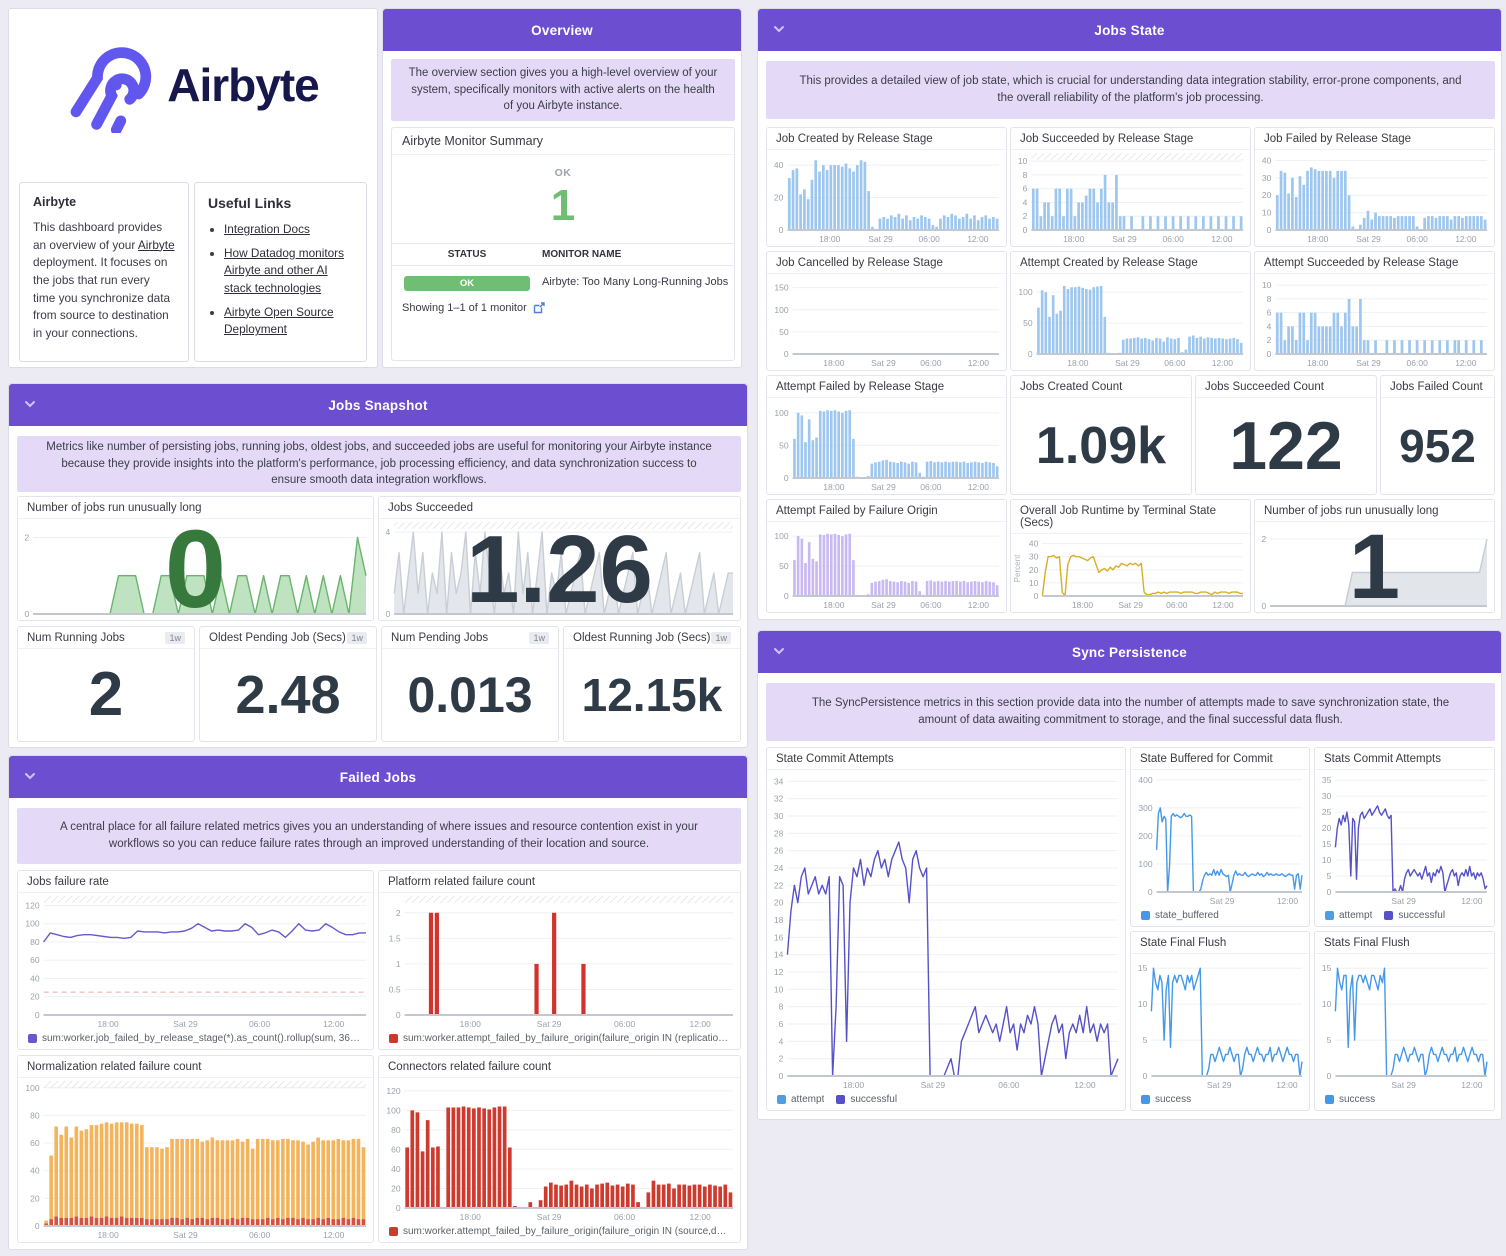 The width and height of the screenshot is (1506, 1256). What do you see at coordinates (35, 997) in the screenshot?
I see `svg-text: 20` at bounding box center [35, 997].